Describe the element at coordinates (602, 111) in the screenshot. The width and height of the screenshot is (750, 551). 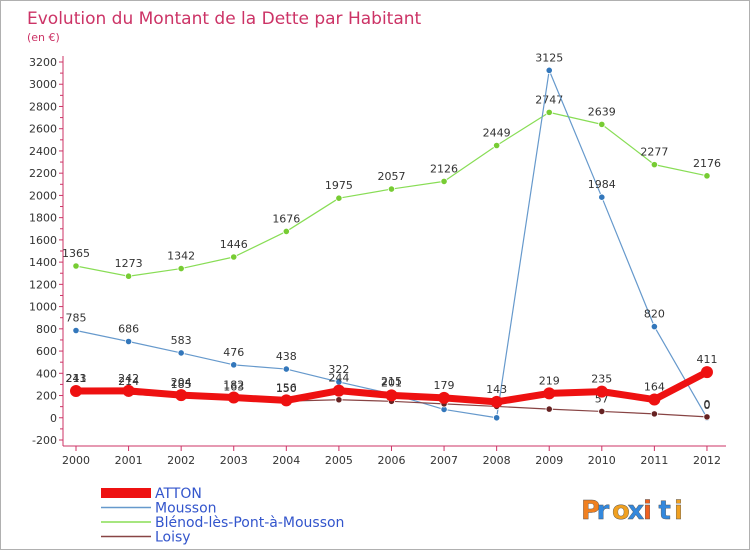
I see `data-label-blenod-les-pont-a-mousson: 2639` at that location.